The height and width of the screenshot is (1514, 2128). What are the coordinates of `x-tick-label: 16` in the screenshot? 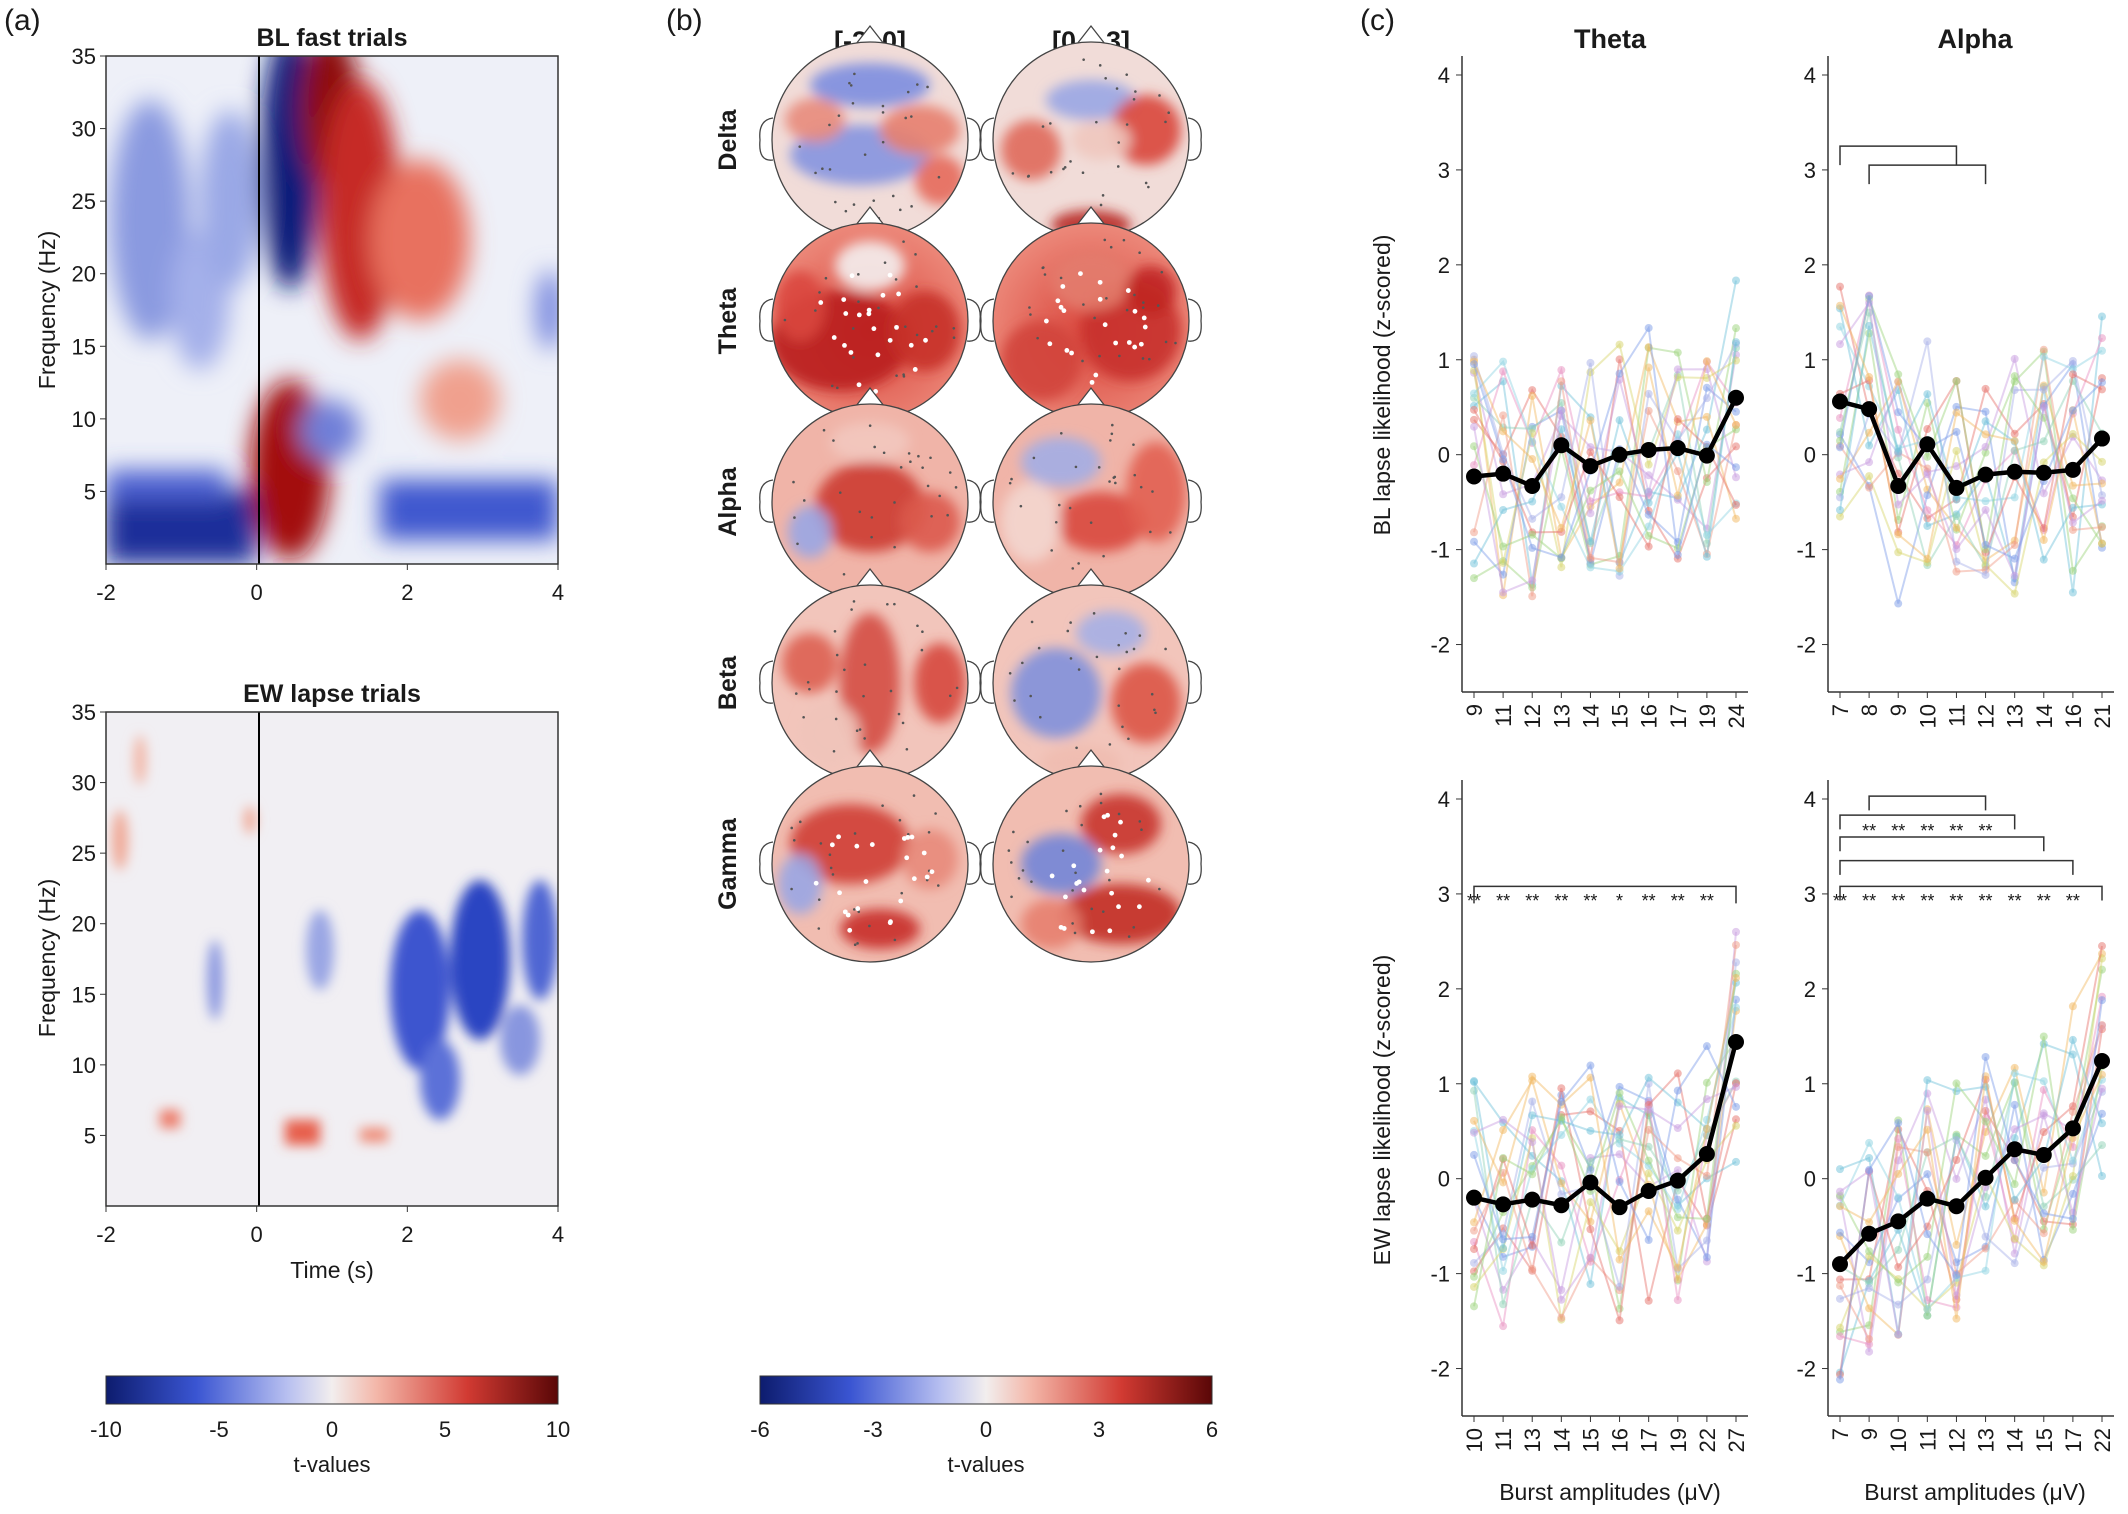 It's located at (2073, 716).